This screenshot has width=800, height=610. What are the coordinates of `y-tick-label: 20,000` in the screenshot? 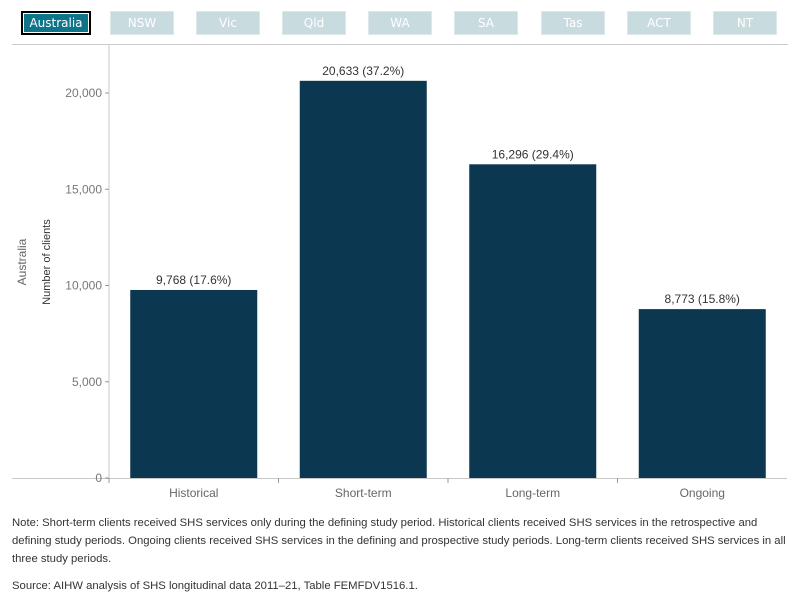 It's located at (83, 93).